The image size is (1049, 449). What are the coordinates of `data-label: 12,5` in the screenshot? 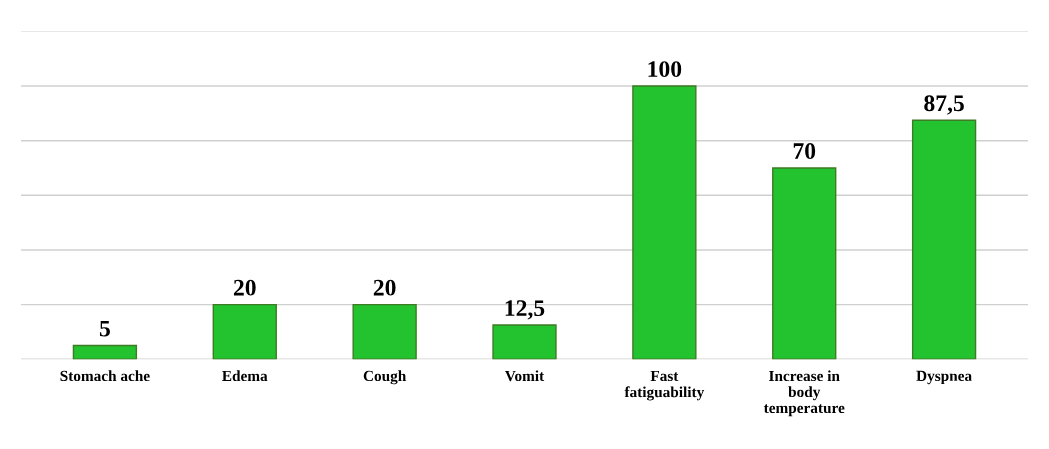 It's located at (525, 310).